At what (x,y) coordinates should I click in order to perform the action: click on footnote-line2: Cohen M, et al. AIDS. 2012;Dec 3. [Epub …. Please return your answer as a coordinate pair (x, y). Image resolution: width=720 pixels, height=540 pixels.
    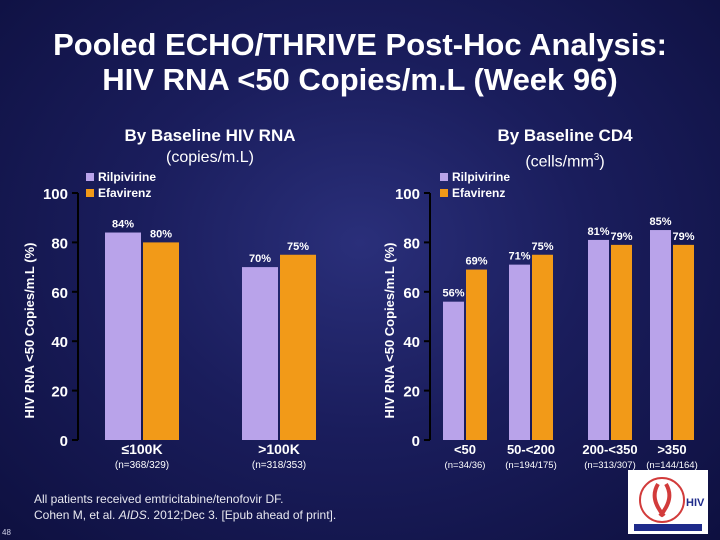
    Looking at the image, I should click on (185, 515).